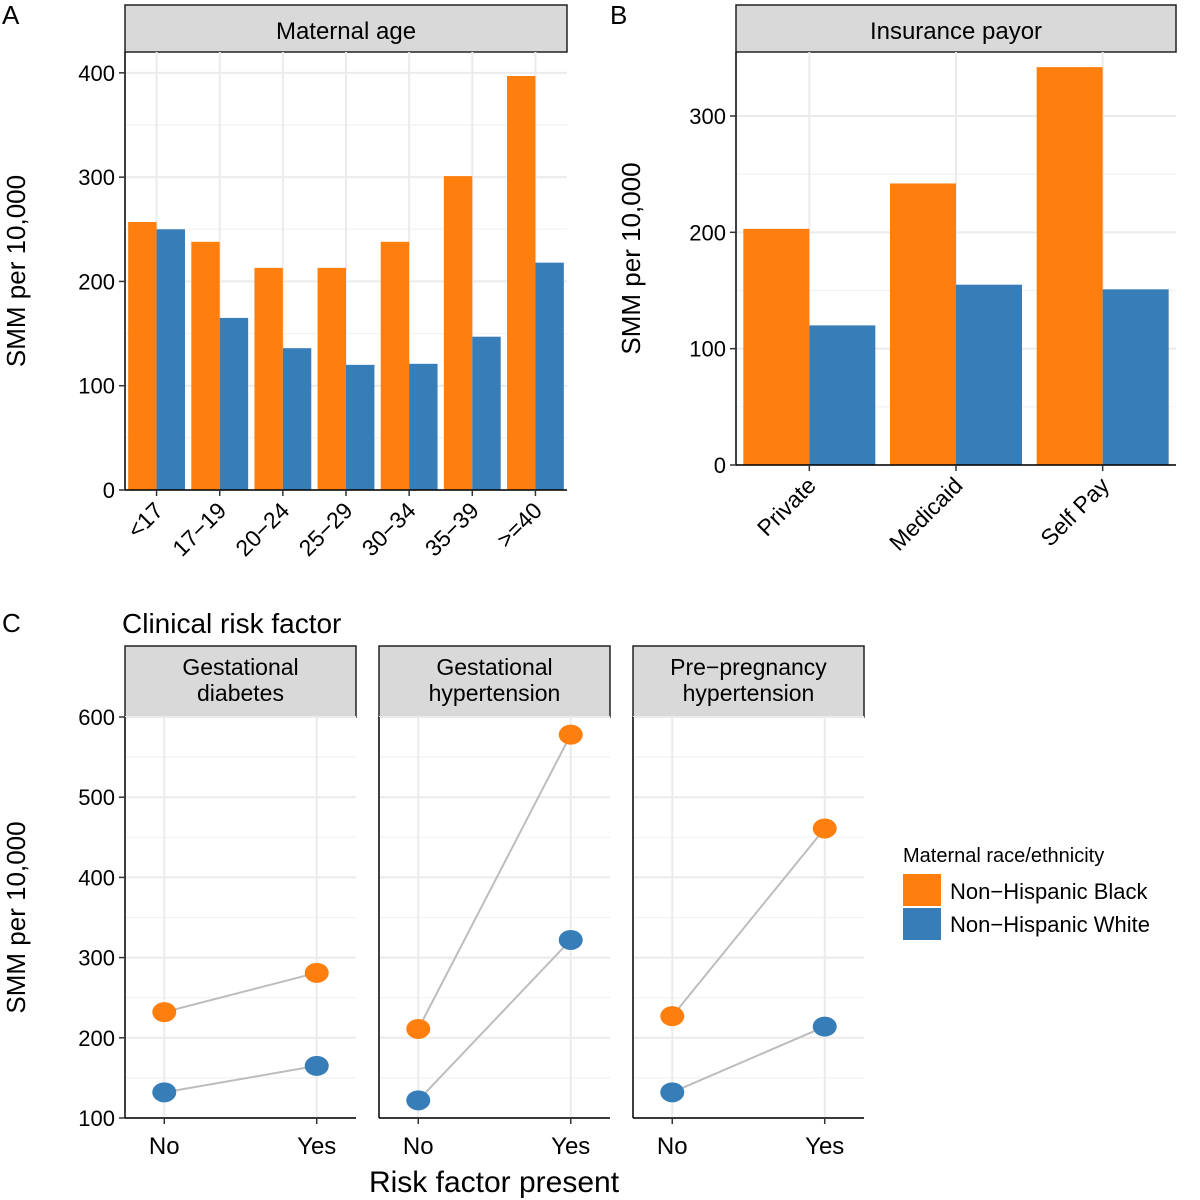  What do you see at coordinates (96, 1118) in the screenshot?
I see `panel-c-y-tick-label: 100` at bounding box center [96, 1118].